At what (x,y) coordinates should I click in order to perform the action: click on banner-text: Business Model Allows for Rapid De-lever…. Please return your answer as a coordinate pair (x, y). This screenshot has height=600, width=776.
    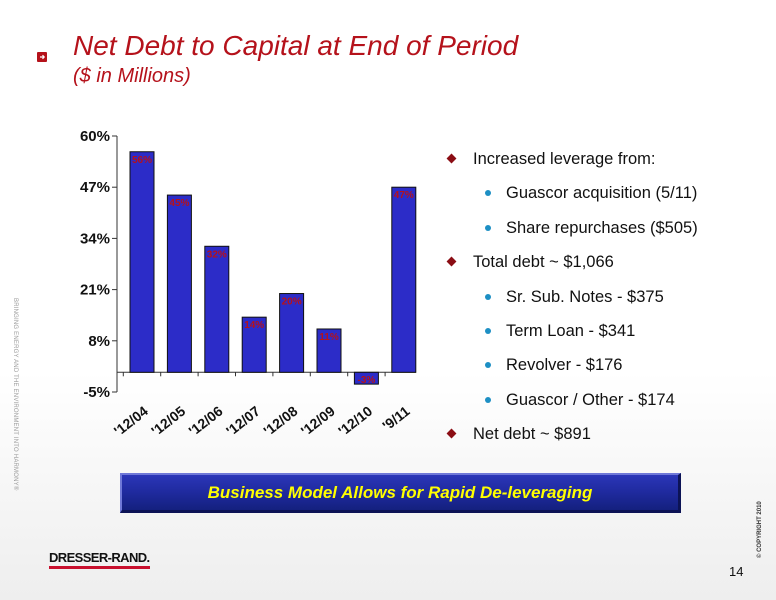
    Looking at the image, I should click on (400, 492).